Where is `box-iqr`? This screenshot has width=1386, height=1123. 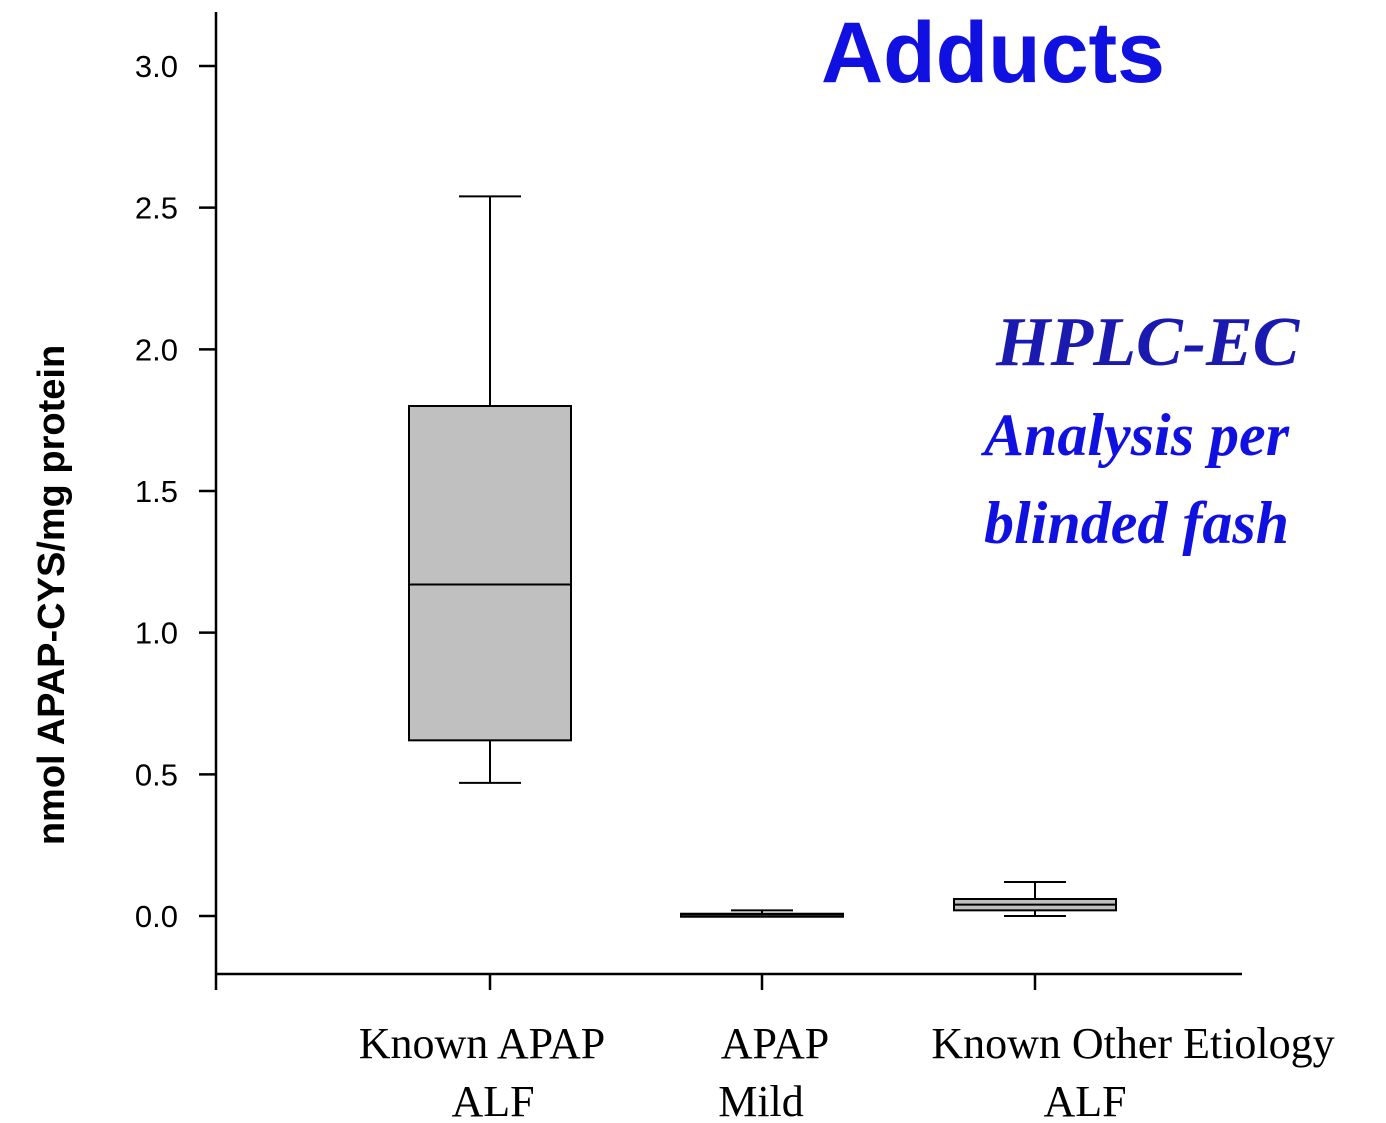 box-iqr is located at coordinates (490, 573).